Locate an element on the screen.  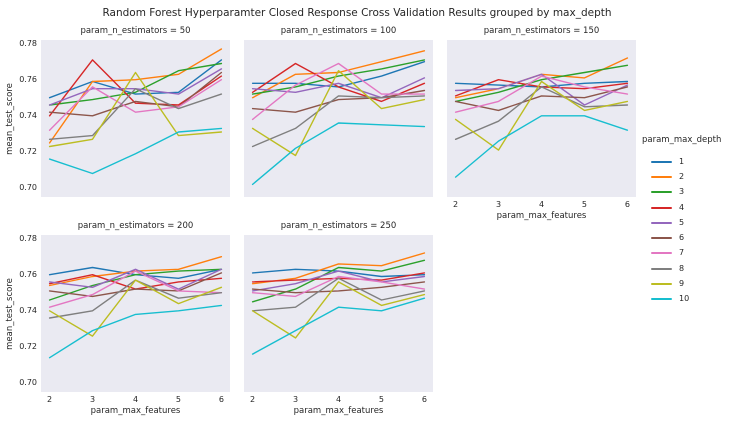
legend: param_max_depth 1 2 3 4 5 6 7 8 9 10 is located at coordinates (685, 220).